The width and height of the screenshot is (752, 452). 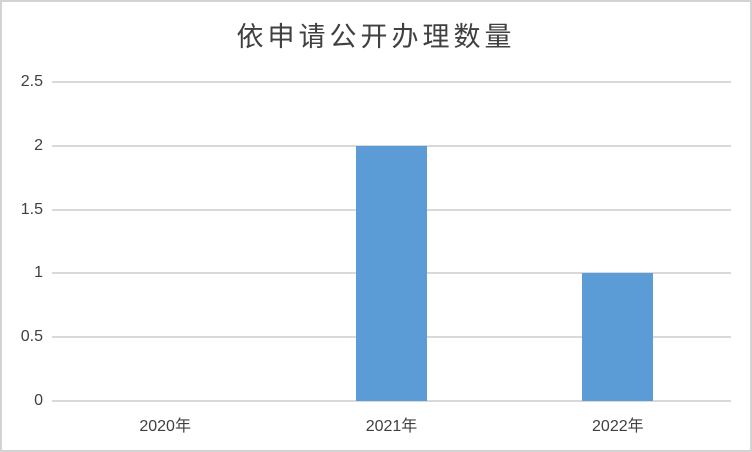 What do you see at coordinates (391, 426) in the screenshot?
I see `x-tick-label: 2021年` at bounding box center [391, 426].